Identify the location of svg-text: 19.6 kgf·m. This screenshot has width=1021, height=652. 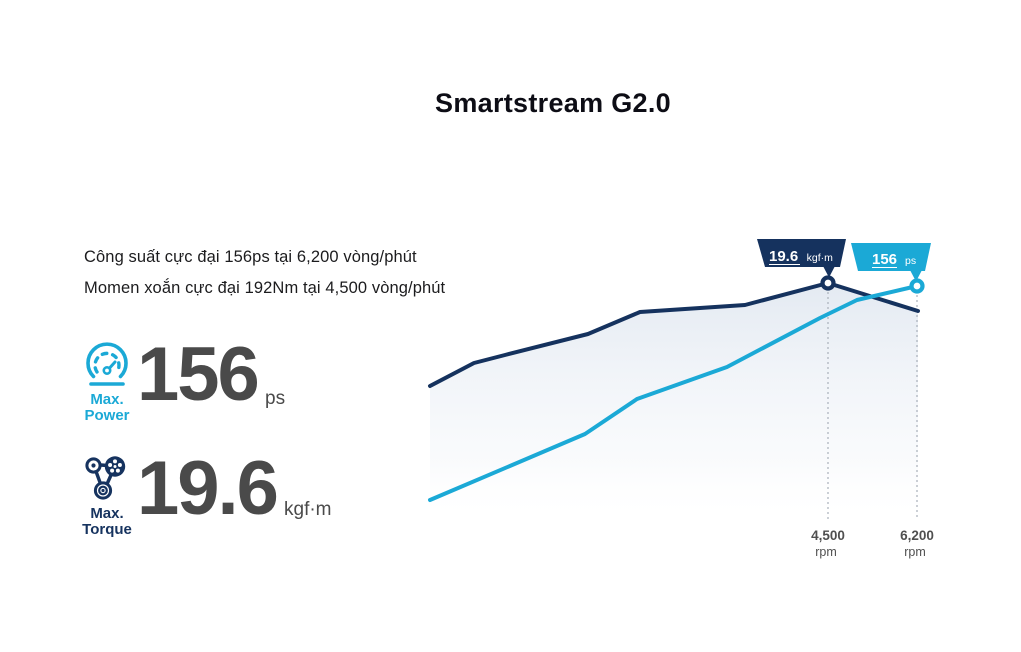
(801, 256).